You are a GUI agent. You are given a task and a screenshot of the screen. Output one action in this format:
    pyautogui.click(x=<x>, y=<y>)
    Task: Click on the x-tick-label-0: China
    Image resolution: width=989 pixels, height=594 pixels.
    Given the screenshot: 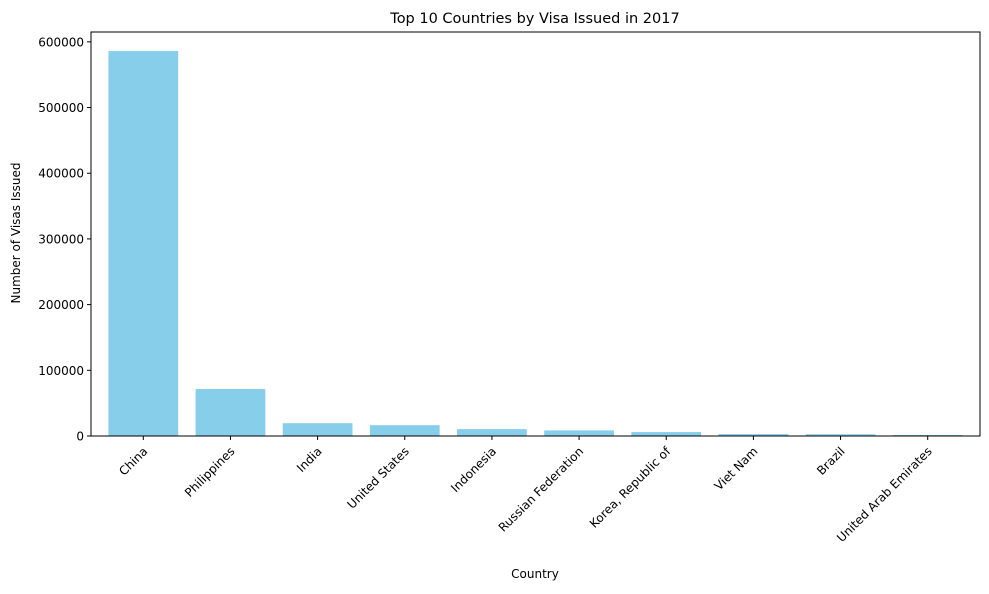 What is the action you would take?
    pyautogui.click(x=133, y=461)
    